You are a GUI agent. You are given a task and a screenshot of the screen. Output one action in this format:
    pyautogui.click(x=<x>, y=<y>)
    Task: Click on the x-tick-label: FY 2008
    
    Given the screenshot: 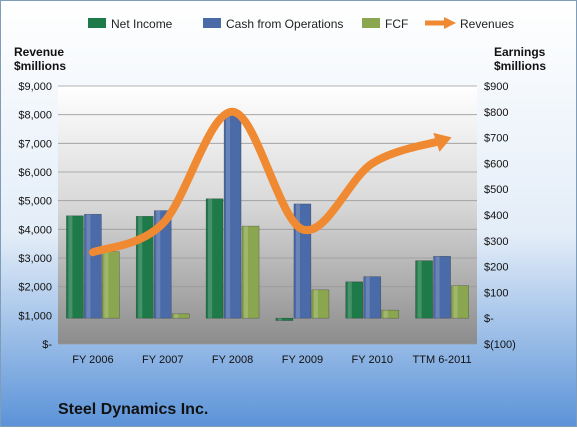 What is the action you would take?
    pyautogui.click(x=232, y=360)
    